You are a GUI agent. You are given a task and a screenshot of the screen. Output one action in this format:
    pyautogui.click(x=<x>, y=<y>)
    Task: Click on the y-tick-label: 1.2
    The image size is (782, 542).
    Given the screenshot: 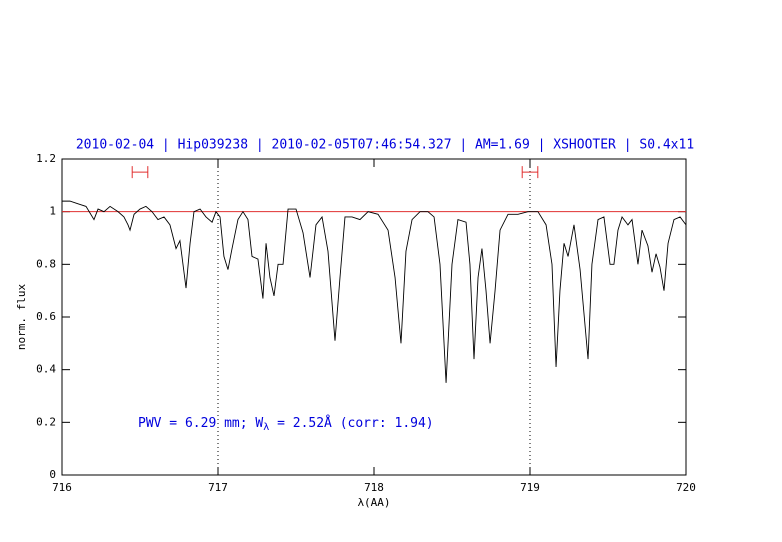 What is the action you would take?
    pyautogui.click(x=46, y=158)
    